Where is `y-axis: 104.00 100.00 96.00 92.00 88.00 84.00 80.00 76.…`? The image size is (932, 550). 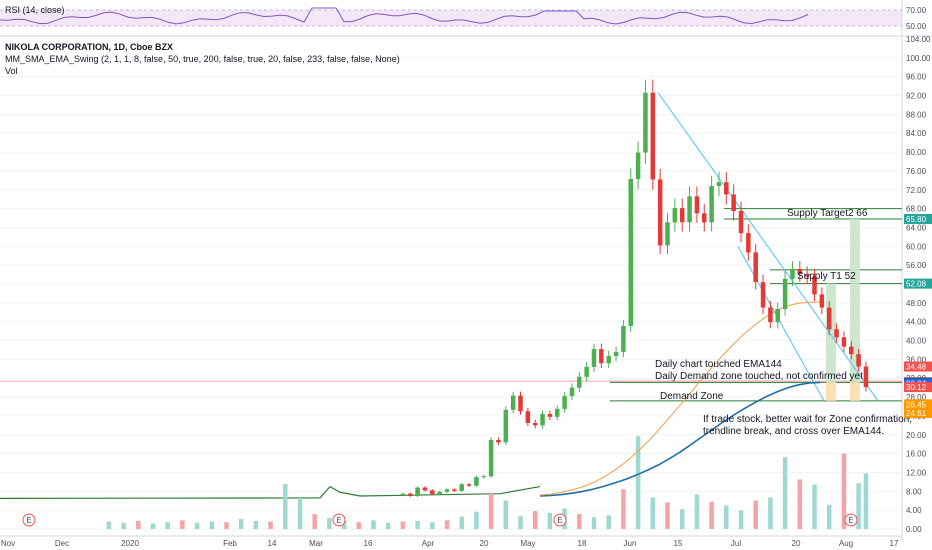
y-axis: 104.00 100.00 96.00 92.00 88.00 84.00 80.00 76.… is located at coordinates (918, 270).